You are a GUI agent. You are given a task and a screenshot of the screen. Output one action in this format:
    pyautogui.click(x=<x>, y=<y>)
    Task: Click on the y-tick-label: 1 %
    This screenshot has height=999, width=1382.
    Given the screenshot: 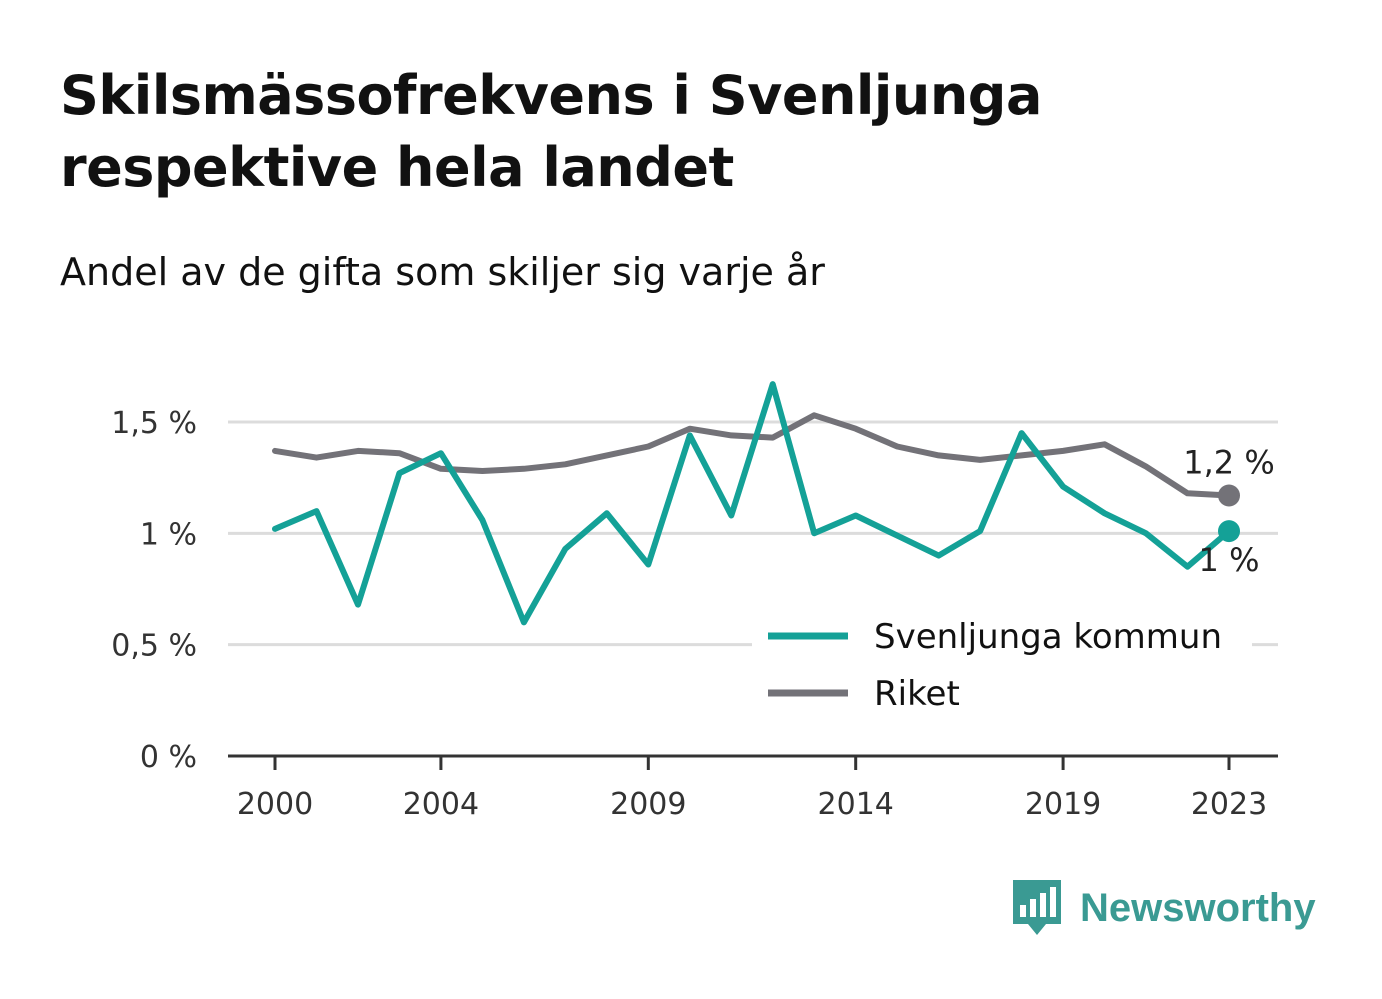 What is the action you would take?
    pyautogui.click(x=168, y=534)
    